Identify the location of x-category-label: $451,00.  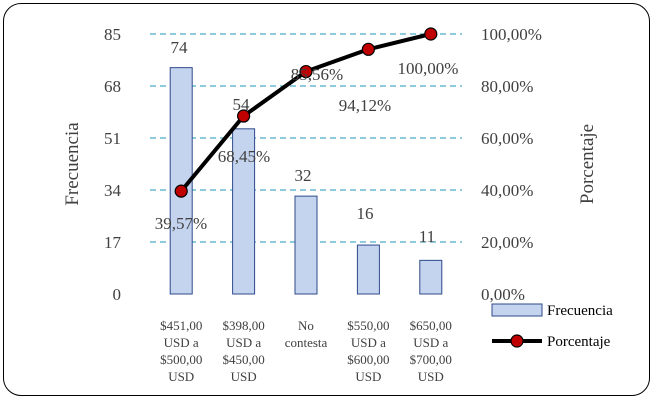
(181, 325).